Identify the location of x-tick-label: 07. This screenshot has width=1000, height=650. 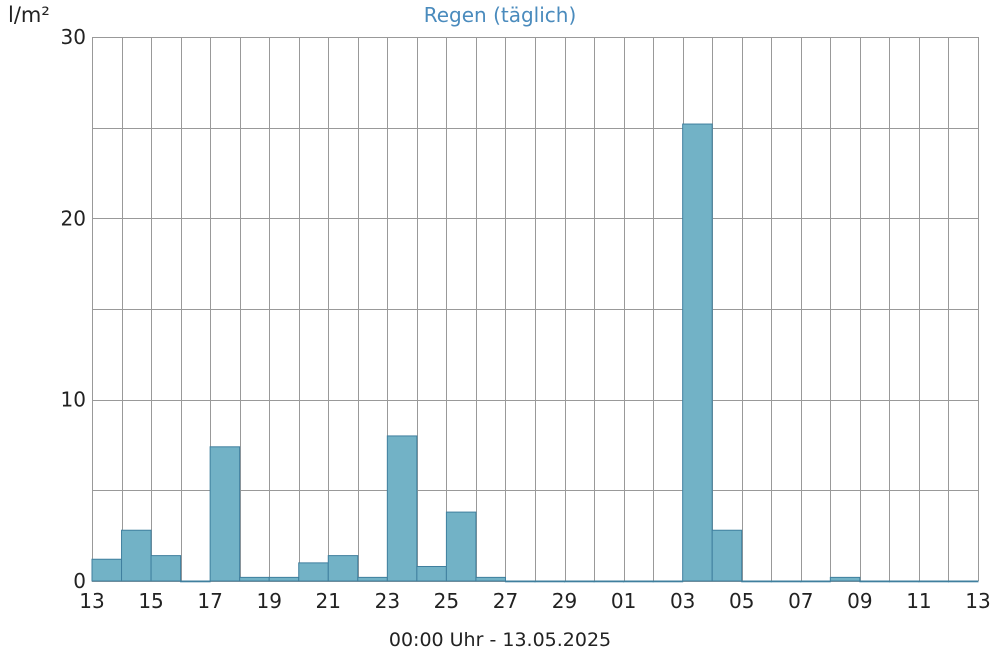
(800, 601).